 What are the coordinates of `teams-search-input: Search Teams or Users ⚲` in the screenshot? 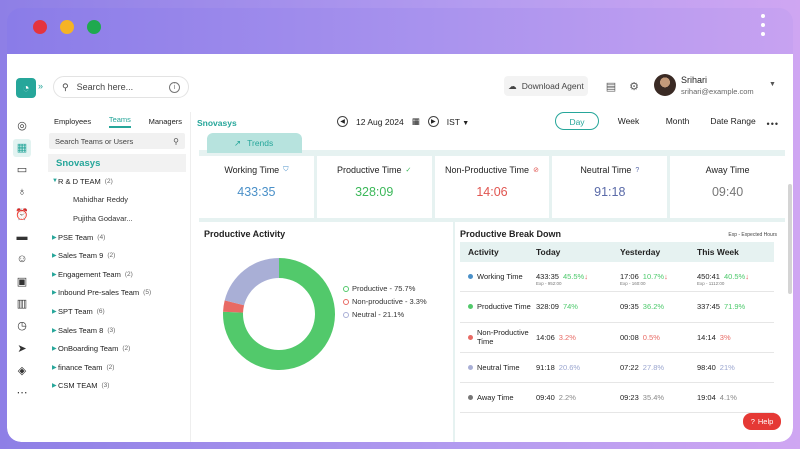 It's located at (117, 141).